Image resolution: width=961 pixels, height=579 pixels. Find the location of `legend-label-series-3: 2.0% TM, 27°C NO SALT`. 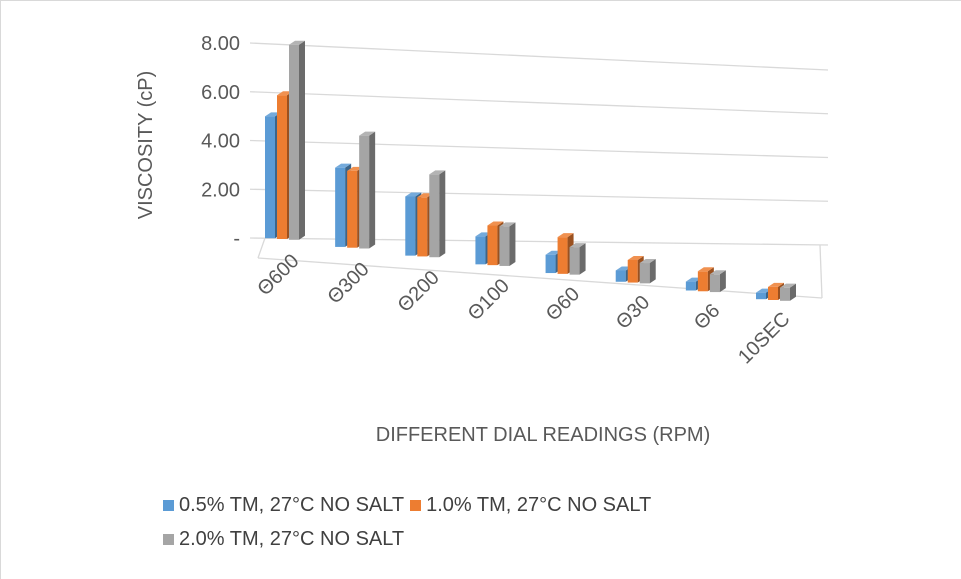

legend-label-series-3: 2.0% TM, 27°C NO SALT is located at coordinates (292, 538).